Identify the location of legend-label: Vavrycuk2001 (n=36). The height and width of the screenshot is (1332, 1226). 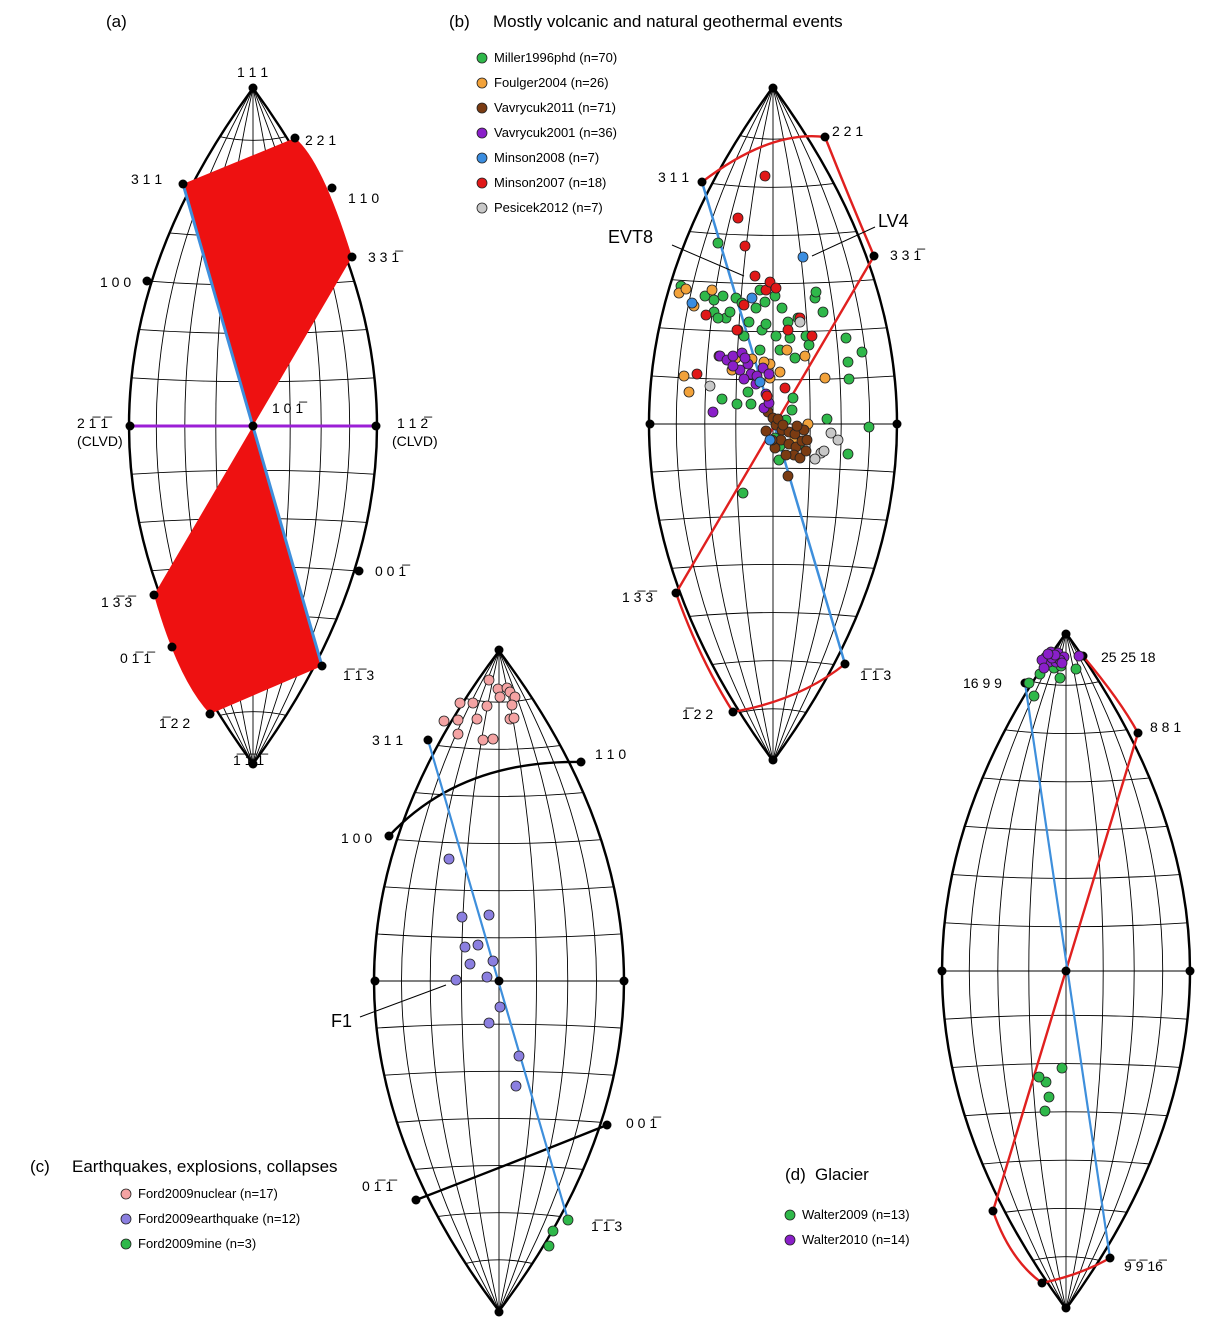
(555, 132).